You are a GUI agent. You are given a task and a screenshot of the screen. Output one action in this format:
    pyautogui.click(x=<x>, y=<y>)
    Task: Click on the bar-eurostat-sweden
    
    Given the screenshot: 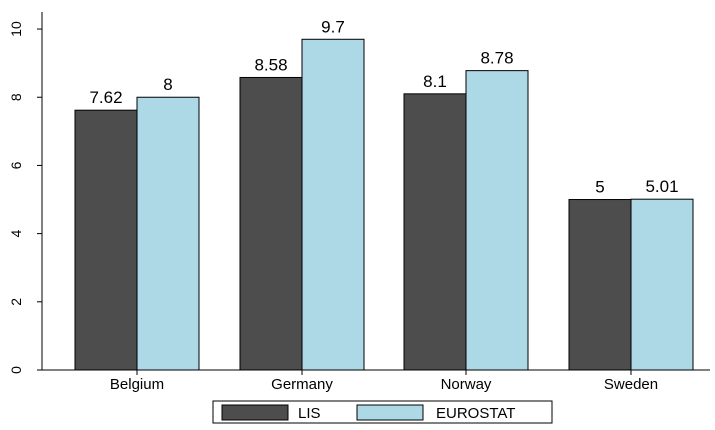 What is the action you would take?
    pyautogui.click(x=662, y=284)
    